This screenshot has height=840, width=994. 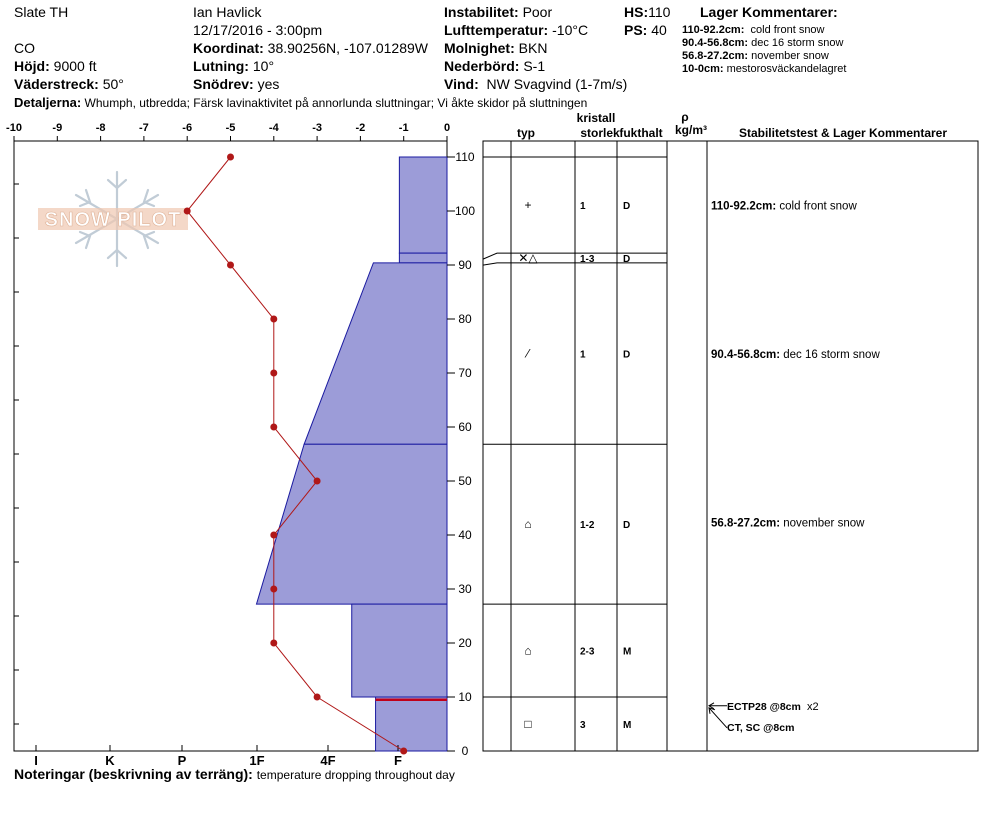 I want to click on layer-note: 56.8-27.2cm: november snow, so click(x=788, y=524).